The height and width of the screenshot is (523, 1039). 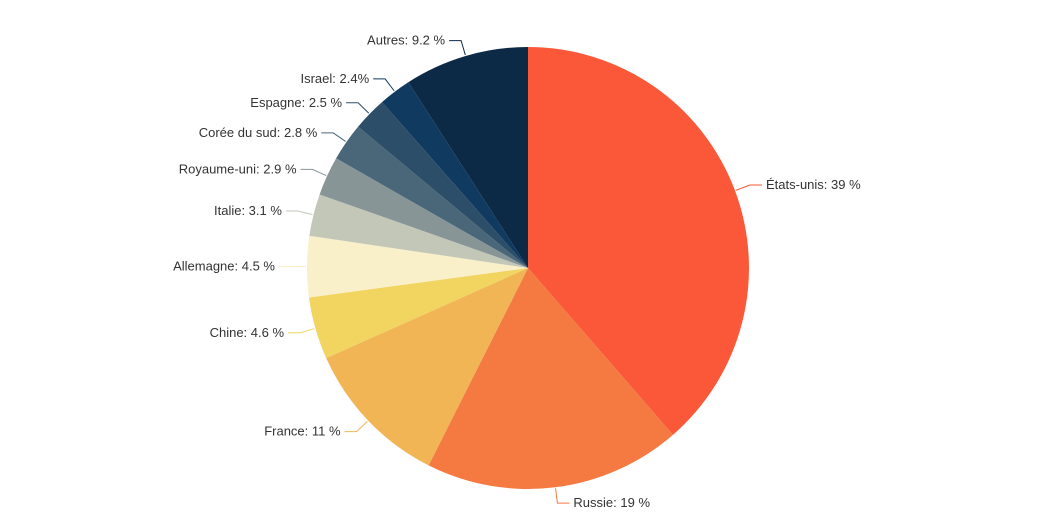 What do you see at coordinates (301, 331) in the screenshot?
I see `leader-line-chine` at bounding box center [301, 331].